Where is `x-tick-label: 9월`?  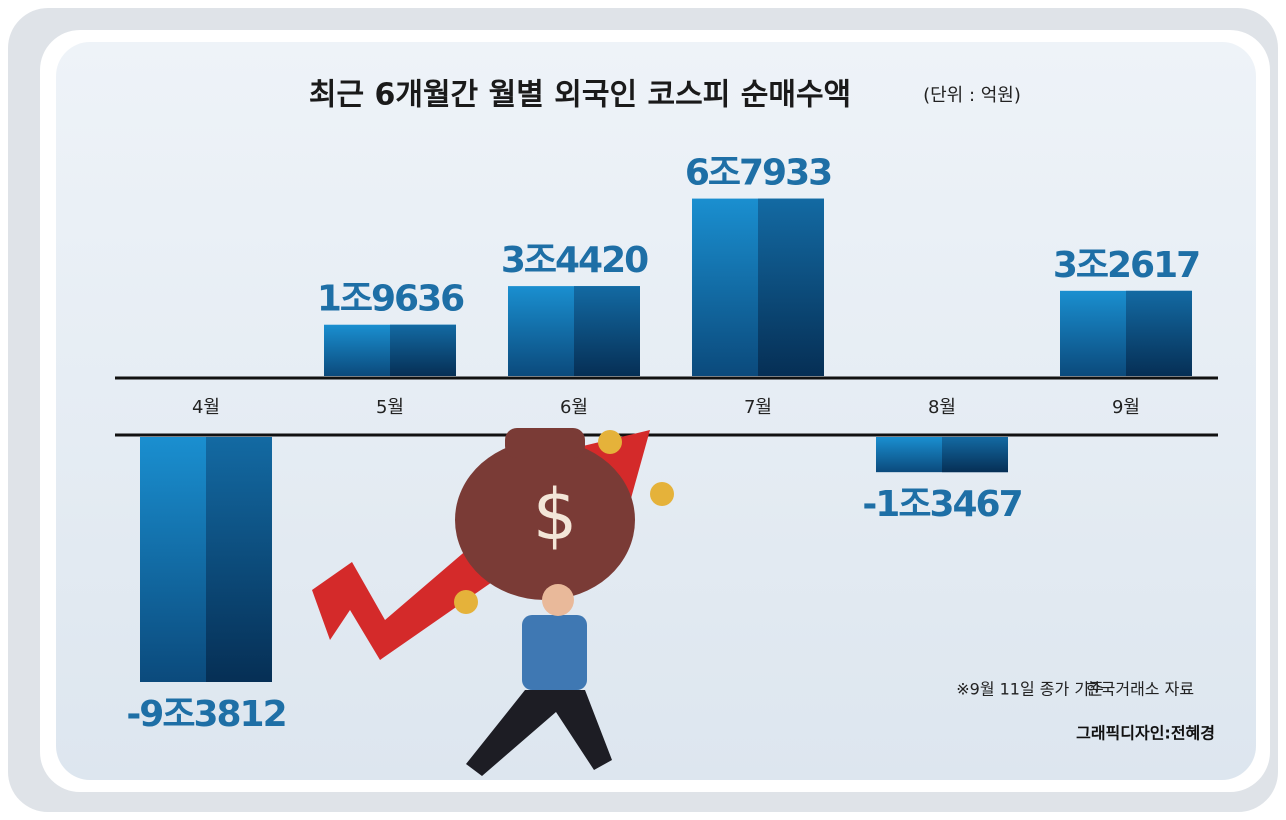
x-tick-label: 9월 is located at coordinates (1126, 407).